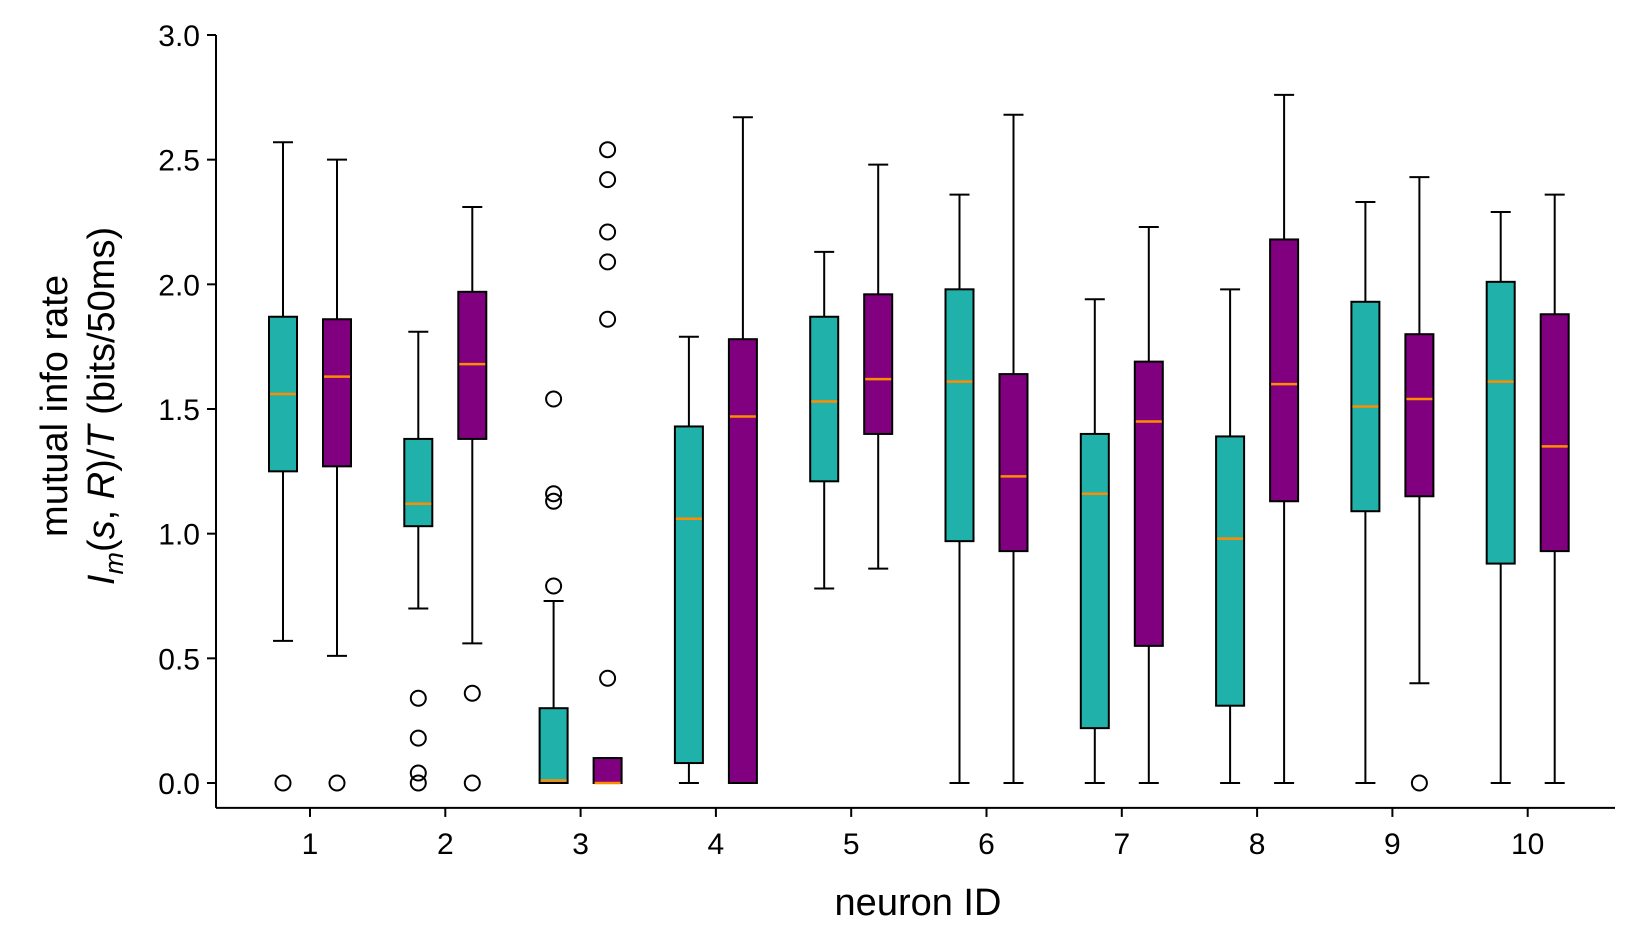  I want to click on x-tick-label: 4, so click(716, 844).